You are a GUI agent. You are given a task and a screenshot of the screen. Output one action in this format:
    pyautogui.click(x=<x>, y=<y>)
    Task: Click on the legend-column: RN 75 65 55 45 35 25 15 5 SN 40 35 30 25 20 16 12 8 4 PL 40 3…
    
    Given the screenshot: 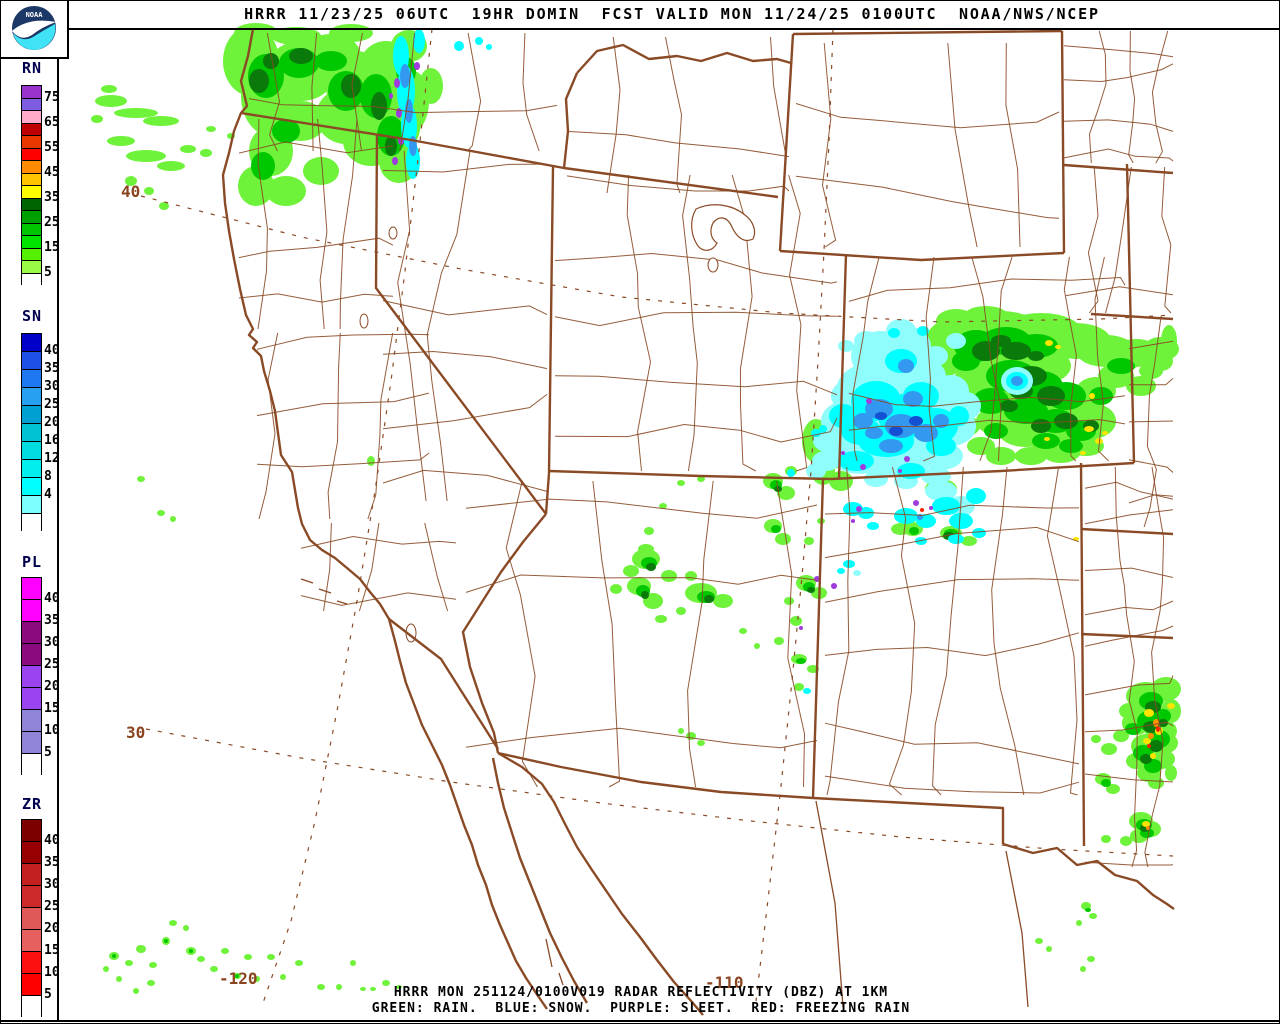 What is the action you would take?
    pyautogui.click(x=30, y=512)
    